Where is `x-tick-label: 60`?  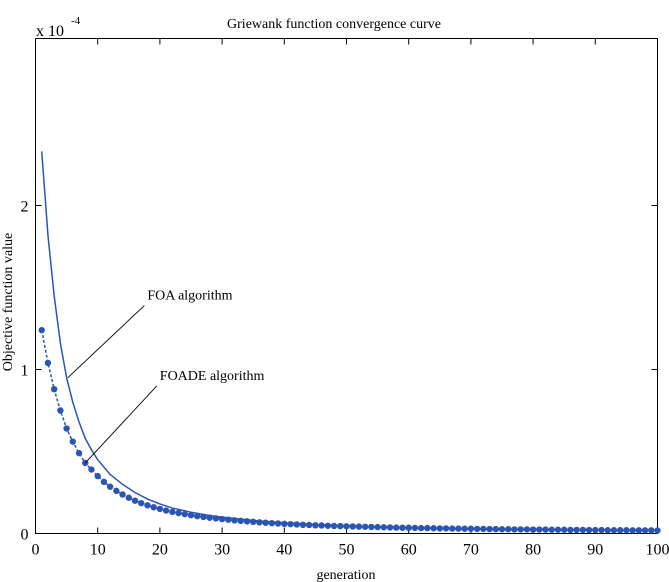
x-tick-label: 60 is located at coordinates (409, 550).